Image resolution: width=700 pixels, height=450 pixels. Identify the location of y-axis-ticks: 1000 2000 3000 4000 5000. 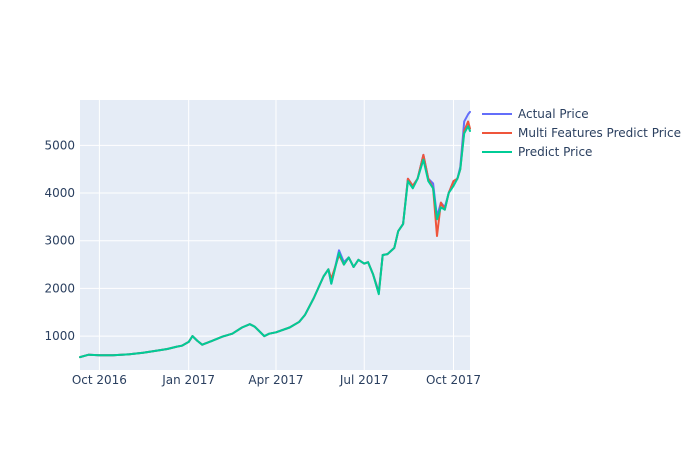
(59, 240).